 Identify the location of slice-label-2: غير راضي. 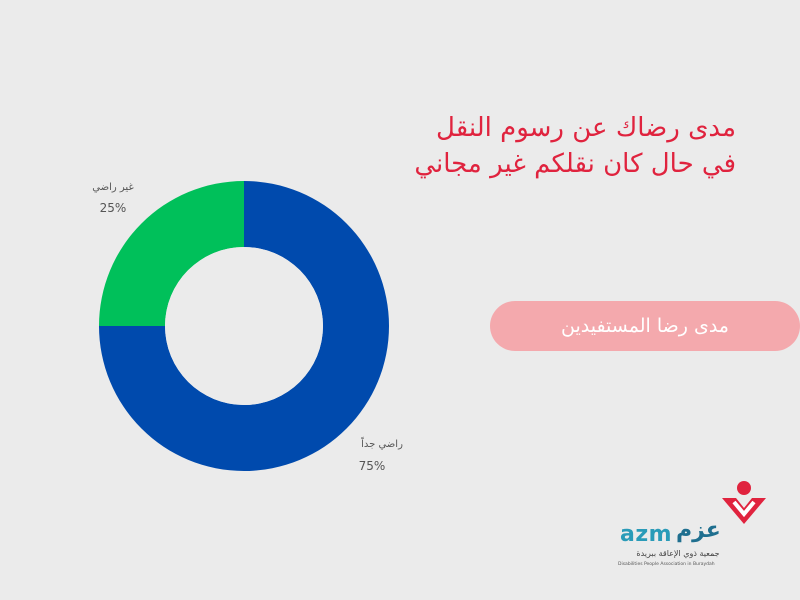
(112, 187).